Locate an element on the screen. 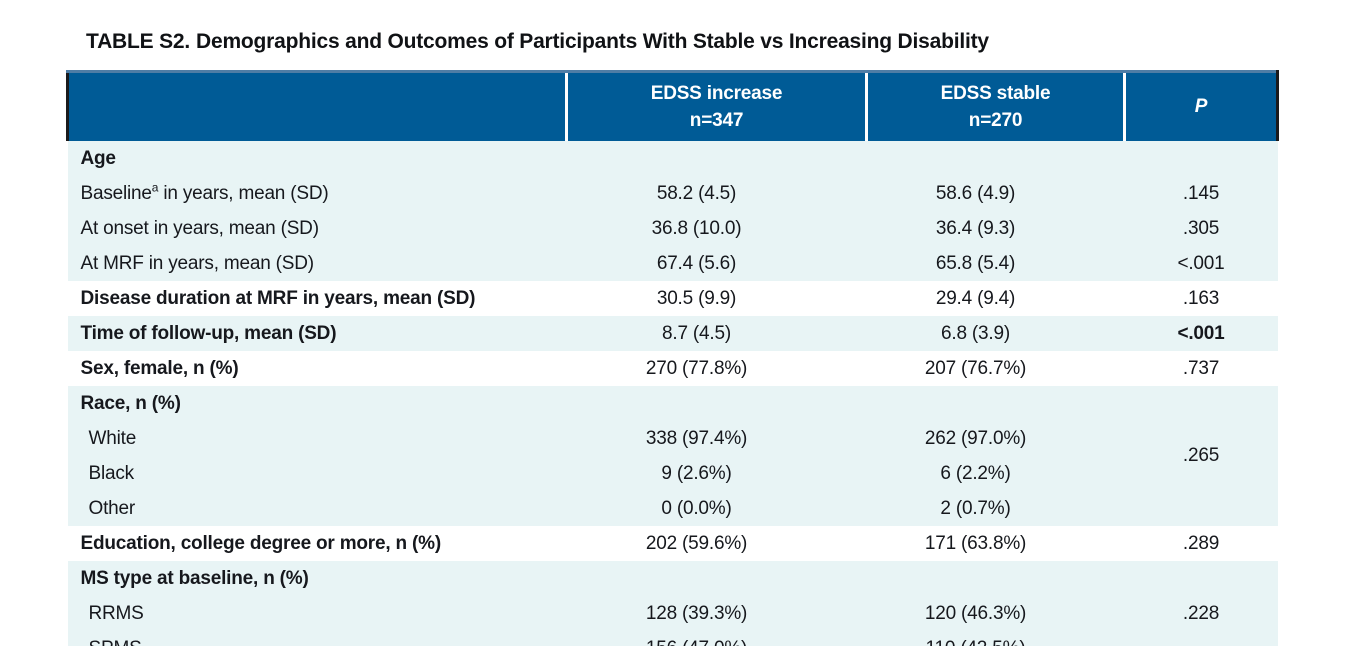  footnote-marker: a is located at coordinates (155, 187).